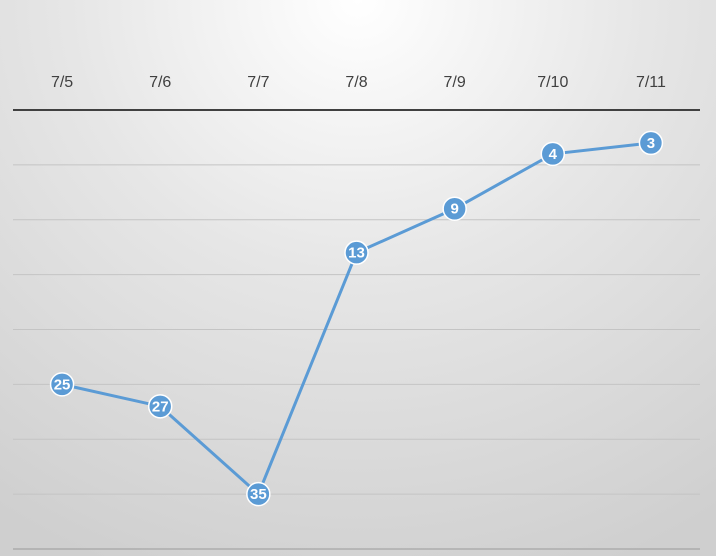 The height and width of the screenshot is (556, 716). Describe the element at coordinates (651, 82) in the screenshot. I see `x-tick-label: 7/11` at that location.